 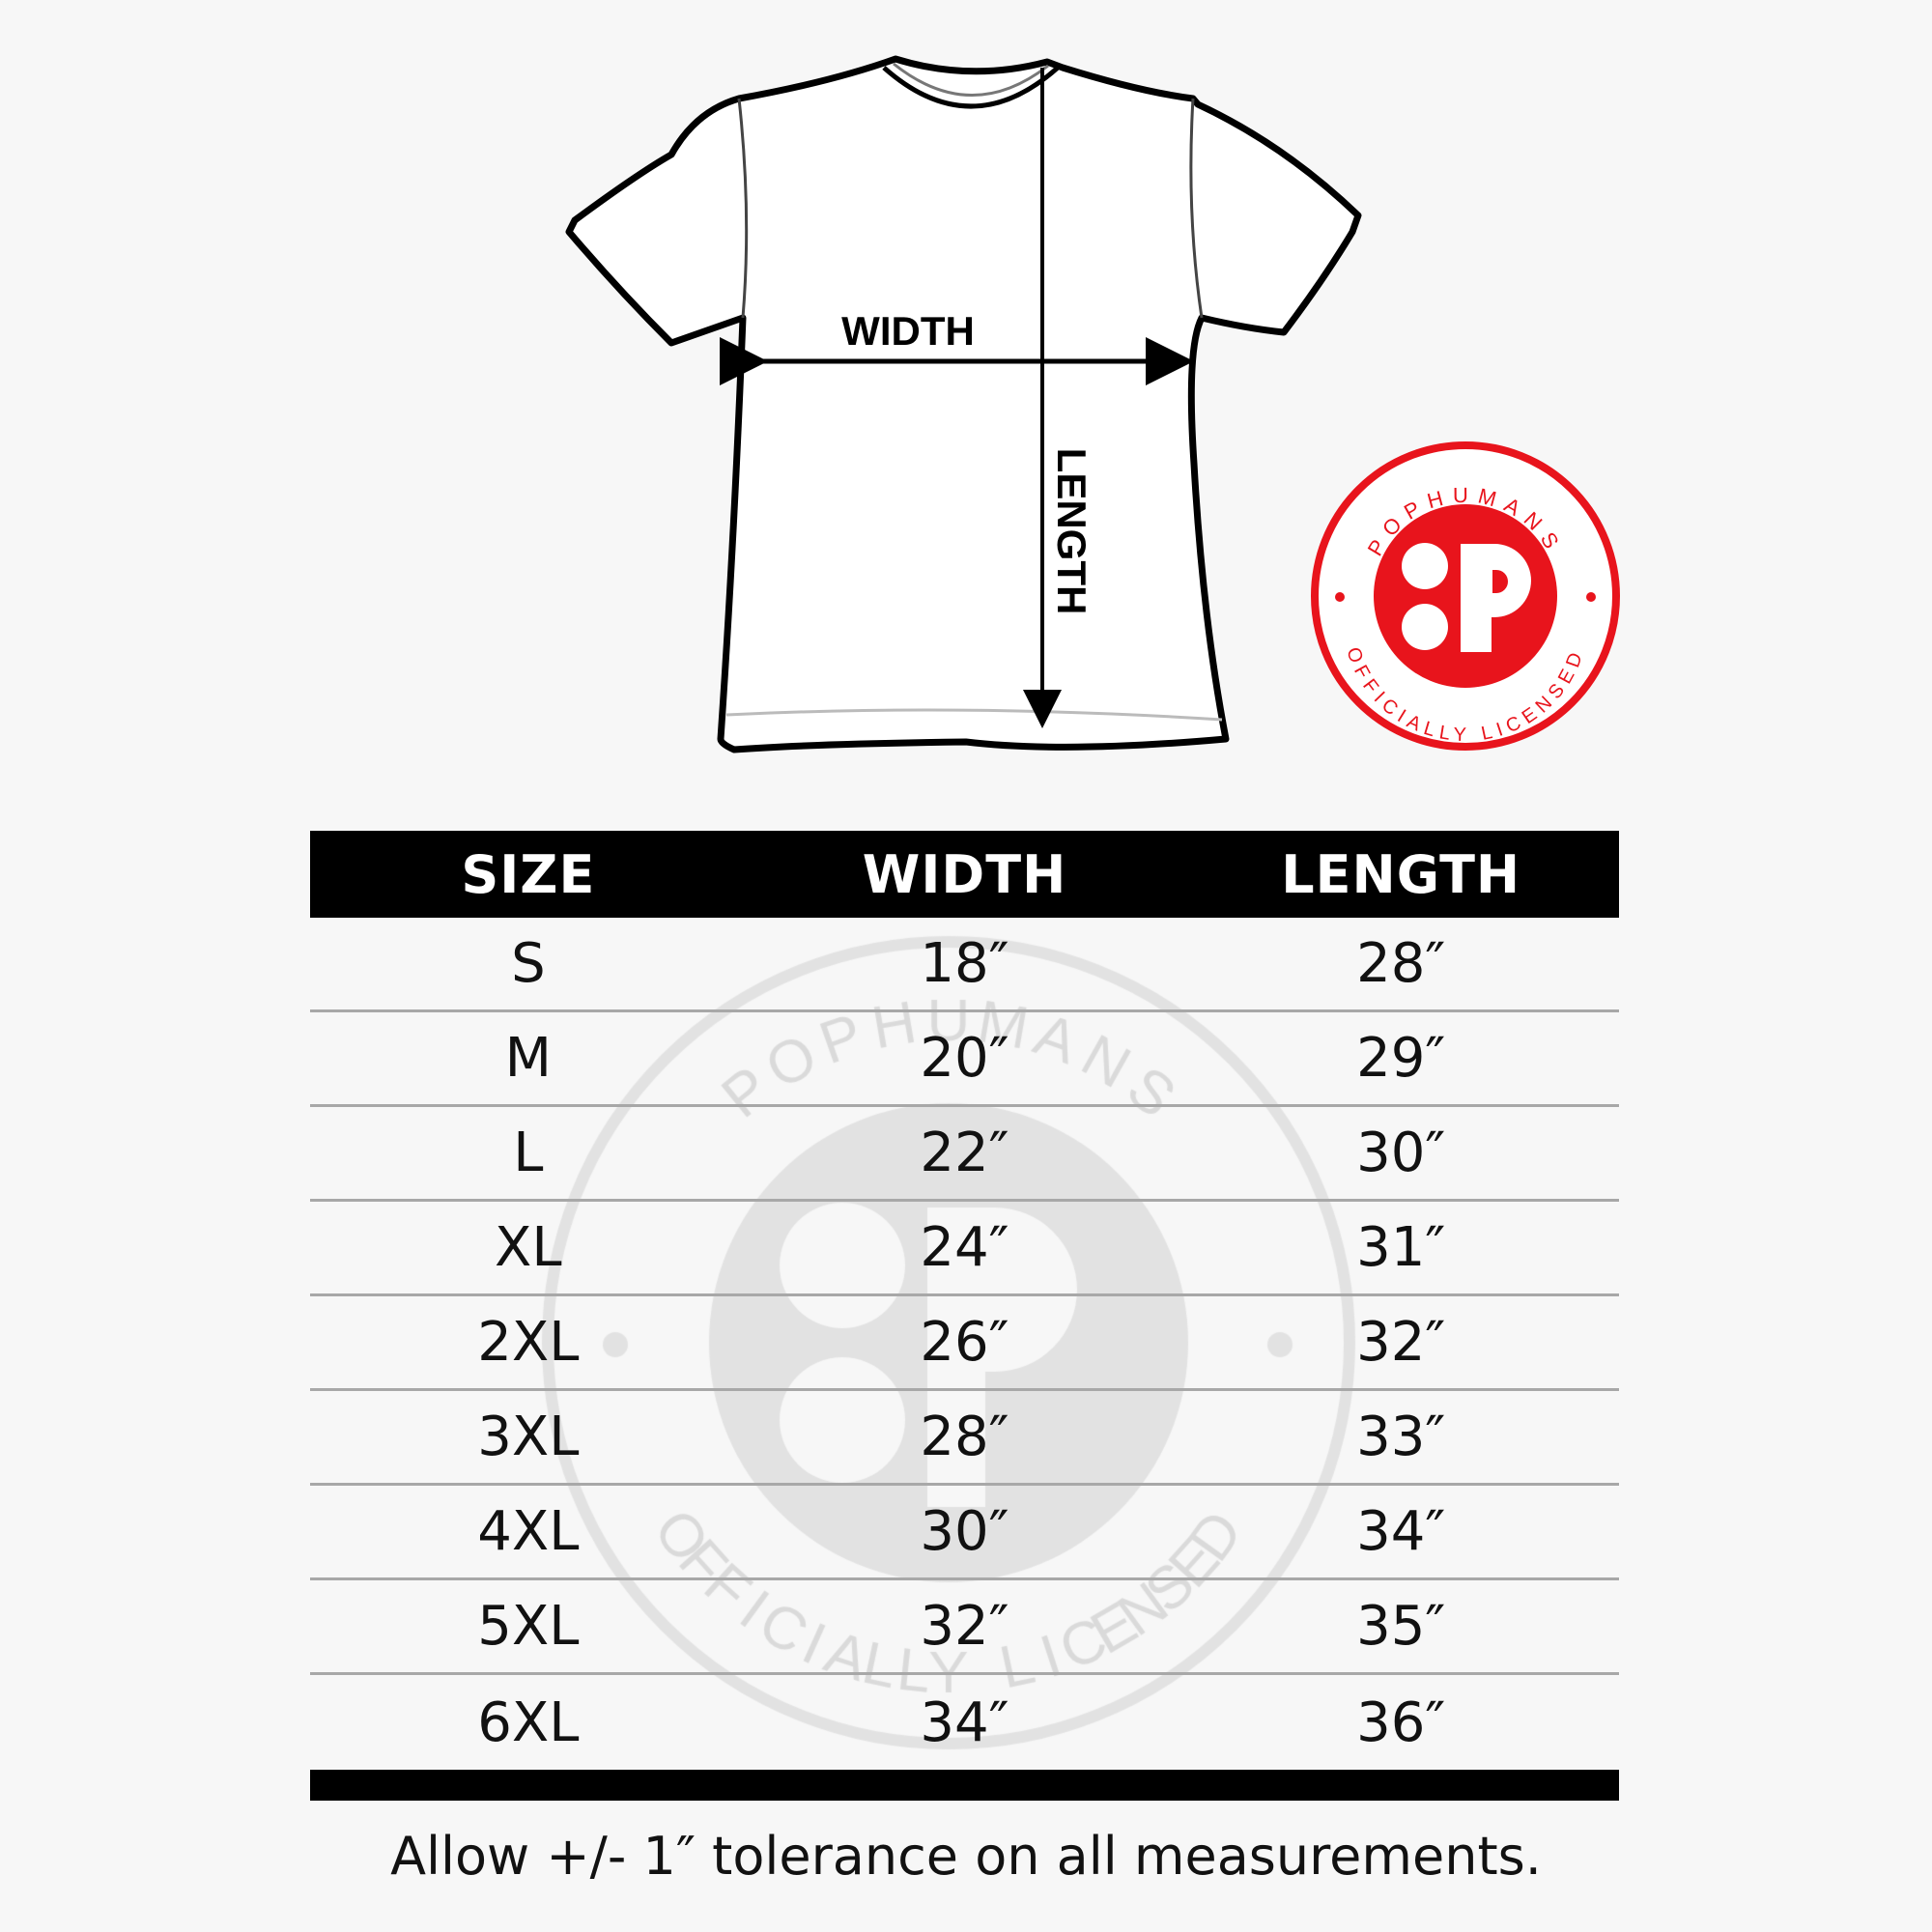 I want to click on table-header: SIZE WIDTH LENGTH, so click(x=964, y=874).